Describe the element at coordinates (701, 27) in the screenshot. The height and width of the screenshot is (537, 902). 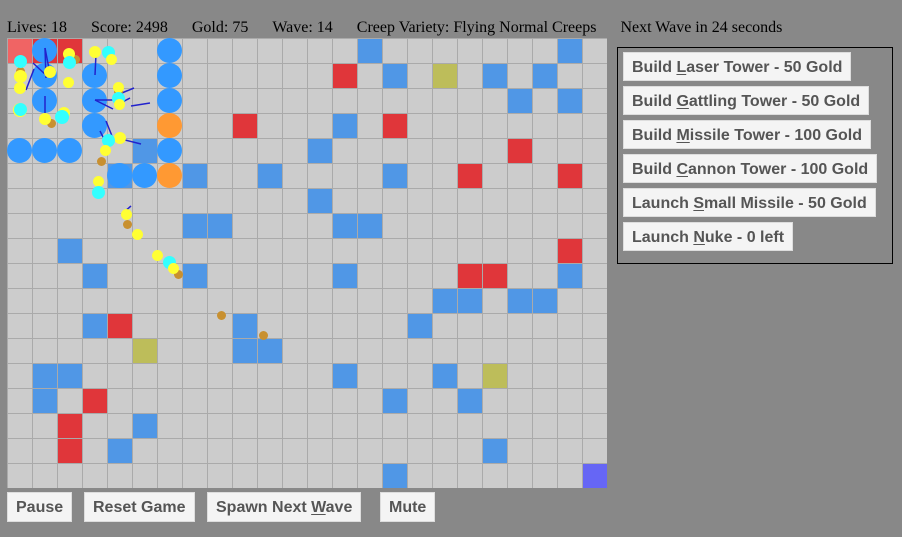
I see `next-wave-timer: Next Wave in 24 seconds` at that location.